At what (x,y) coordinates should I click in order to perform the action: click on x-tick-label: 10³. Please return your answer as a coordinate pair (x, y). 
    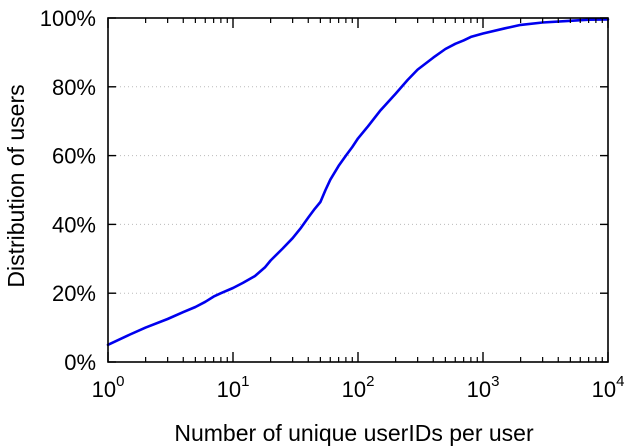
    Looking at the image, I should click on (483, 387).